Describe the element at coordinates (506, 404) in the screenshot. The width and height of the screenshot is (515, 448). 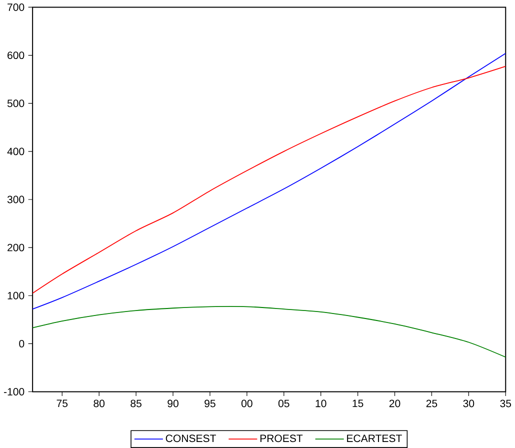
I see `x-tick-label: 35` at that location.